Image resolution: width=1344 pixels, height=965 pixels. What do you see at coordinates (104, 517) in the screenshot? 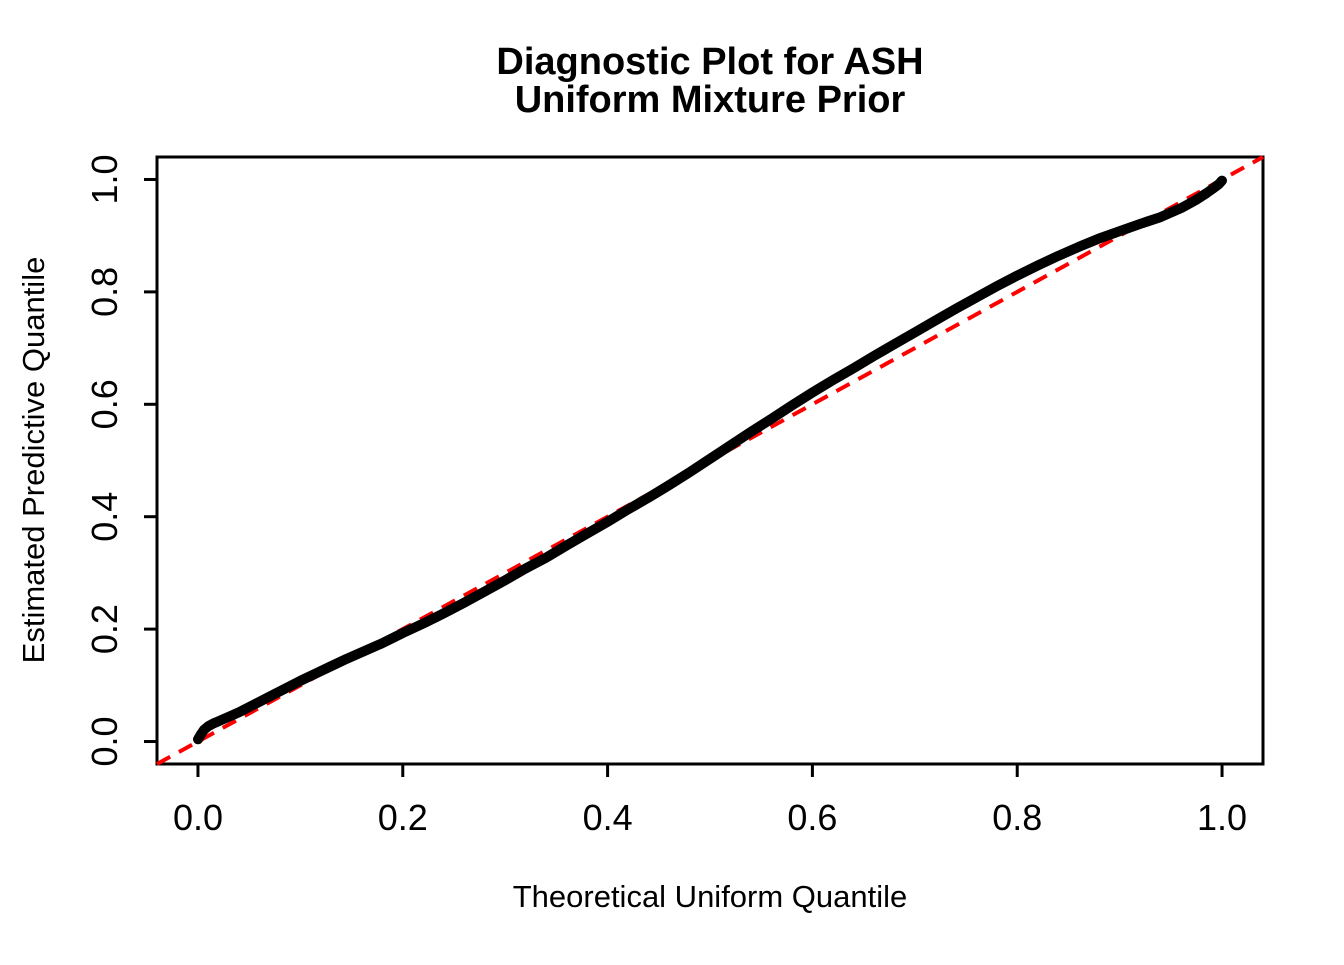
I see `y-tick-label: 0.4` at bounding box center [104, 517].